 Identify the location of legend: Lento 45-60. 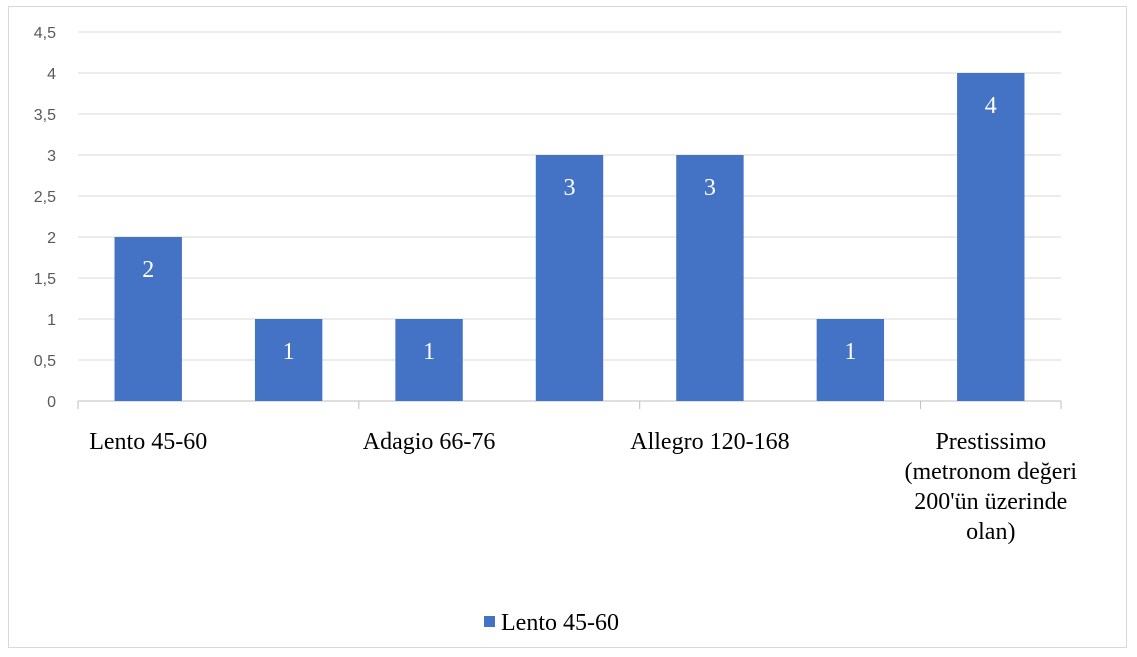
(551, 623).